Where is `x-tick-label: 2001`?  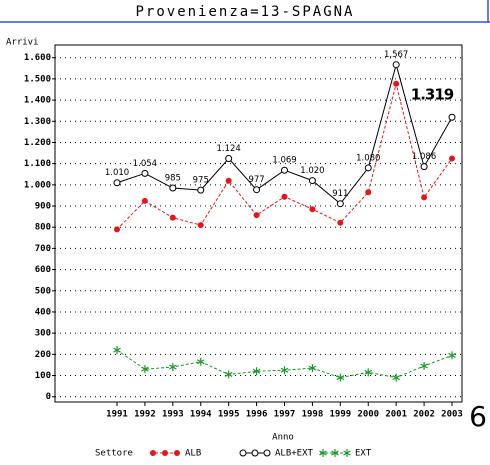
x-tick-label: 2001 is located at coordinates (396, 415).